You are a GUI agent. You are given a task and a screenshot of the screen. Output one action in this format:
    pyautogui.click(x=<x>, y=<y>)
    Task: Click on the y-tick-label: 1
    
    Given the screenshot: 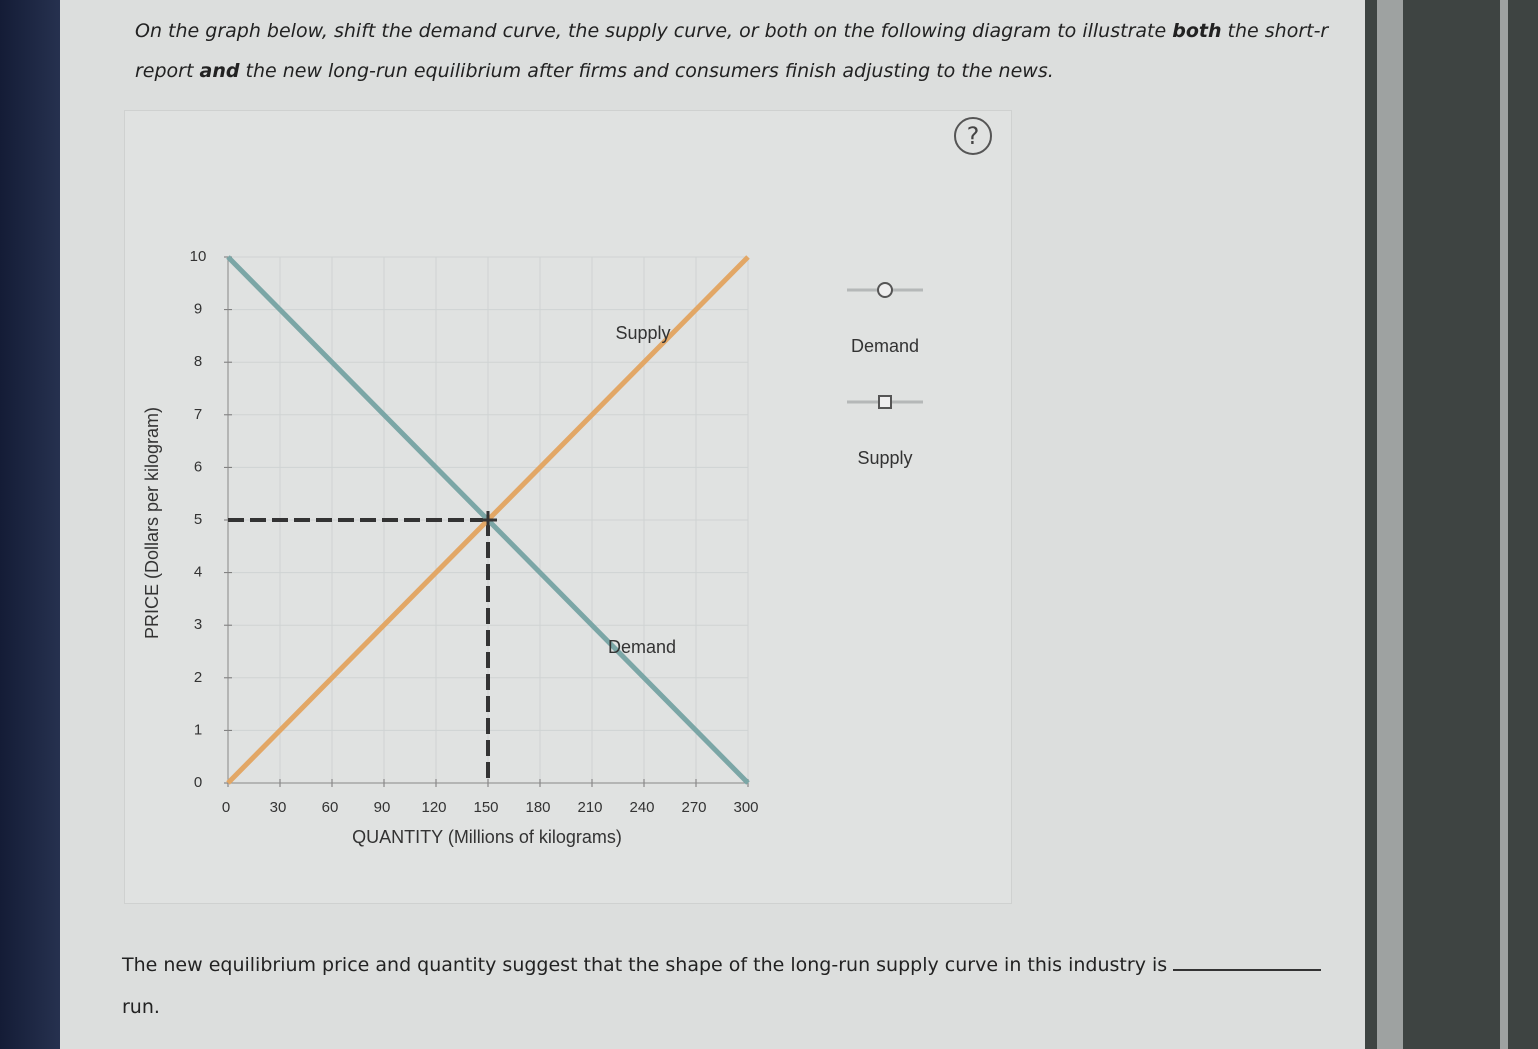 What is the action you would take?
    pyautogui.click(x=198, y=729)
    